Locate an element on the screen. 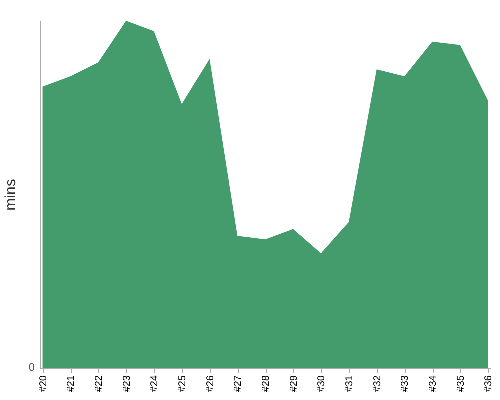 The width and height of the screenshot is (500, 400). x-tick-label: #33 is located at coordinates (406, 383).